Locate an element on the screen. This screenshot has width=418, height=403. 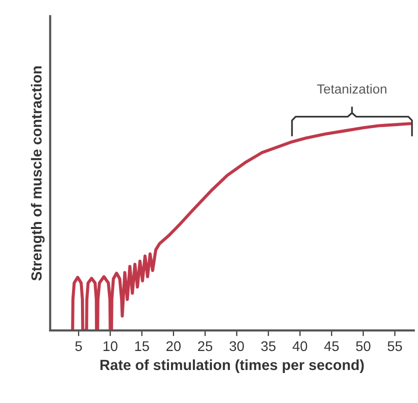
x-tick-label: 10 is located at coordinates (111, 346).